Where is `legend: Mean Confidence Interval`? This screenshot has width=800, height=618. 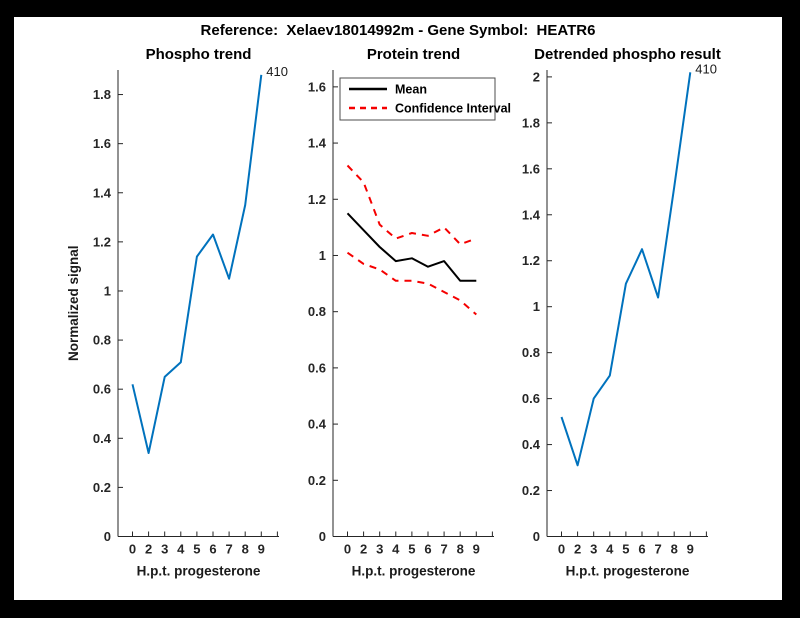
legend: Mean Confidence Interval is located at coordinates (425, 99).